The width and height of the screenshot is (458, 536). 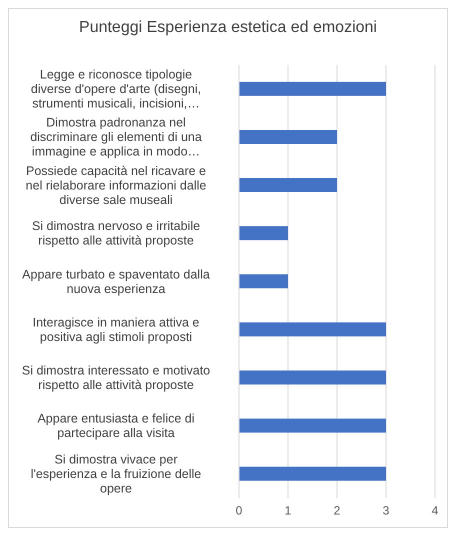 I want to click on y-tick-label: Si dimostra nervoso e irritabile rispetto alle attività proposte, so click(x=116, y=233).